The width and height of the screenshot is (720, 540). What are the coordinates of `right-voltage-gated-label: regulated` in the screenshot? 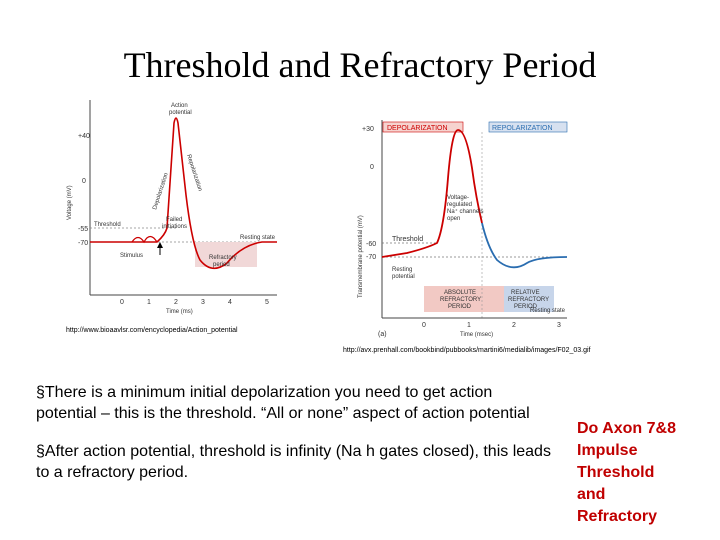 It's located at (459, 205).